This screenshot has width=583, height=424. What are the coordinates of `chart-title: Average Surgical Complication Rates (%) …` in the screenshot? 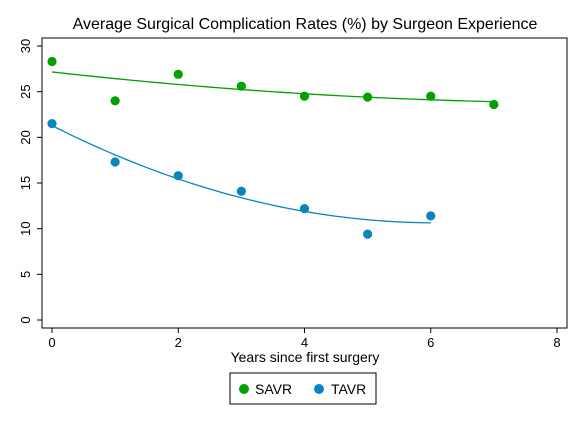 It's located at (305, 24).